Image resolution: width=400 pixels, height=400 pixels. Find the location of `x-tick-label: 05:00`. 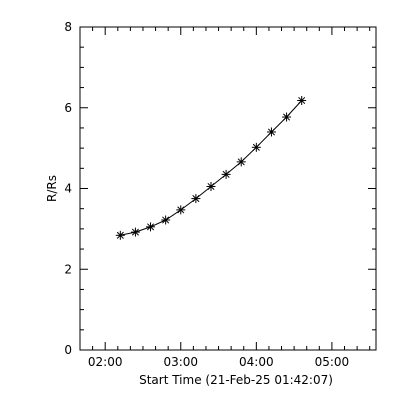

x-tick-label: 05:00 is located at coordinates (332, 362).